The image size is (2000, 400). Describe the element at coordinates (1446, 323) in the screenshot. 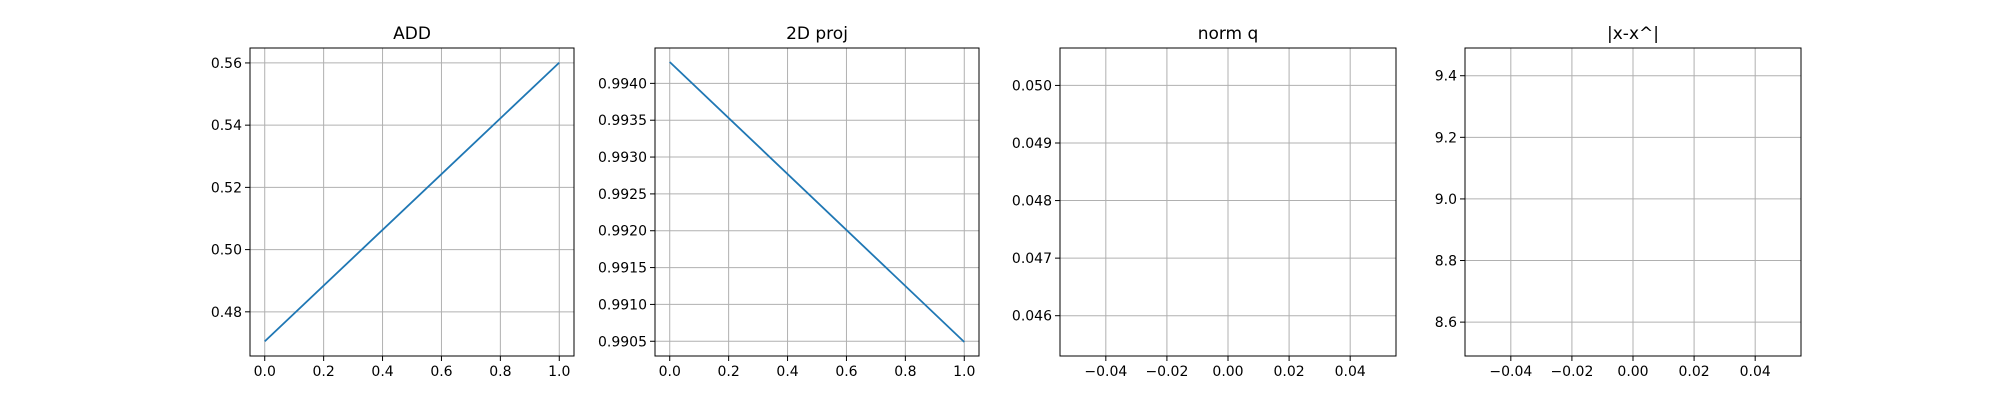

I see `y-tick-label: 8.6` at that location.